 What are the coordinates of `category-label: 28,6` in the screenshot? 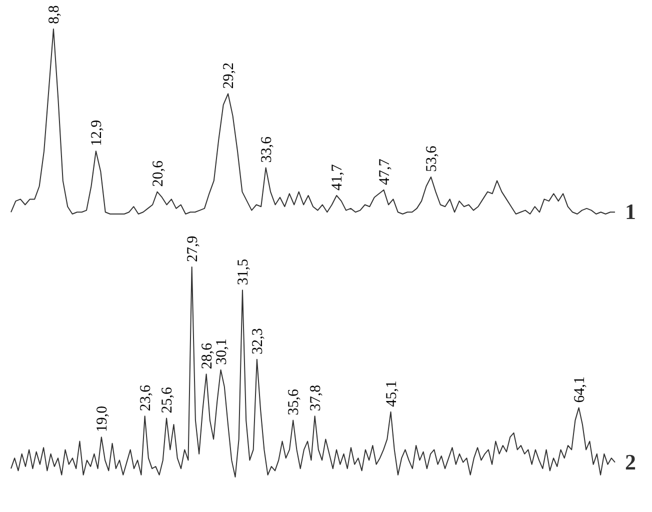 It's located at (207, 356).